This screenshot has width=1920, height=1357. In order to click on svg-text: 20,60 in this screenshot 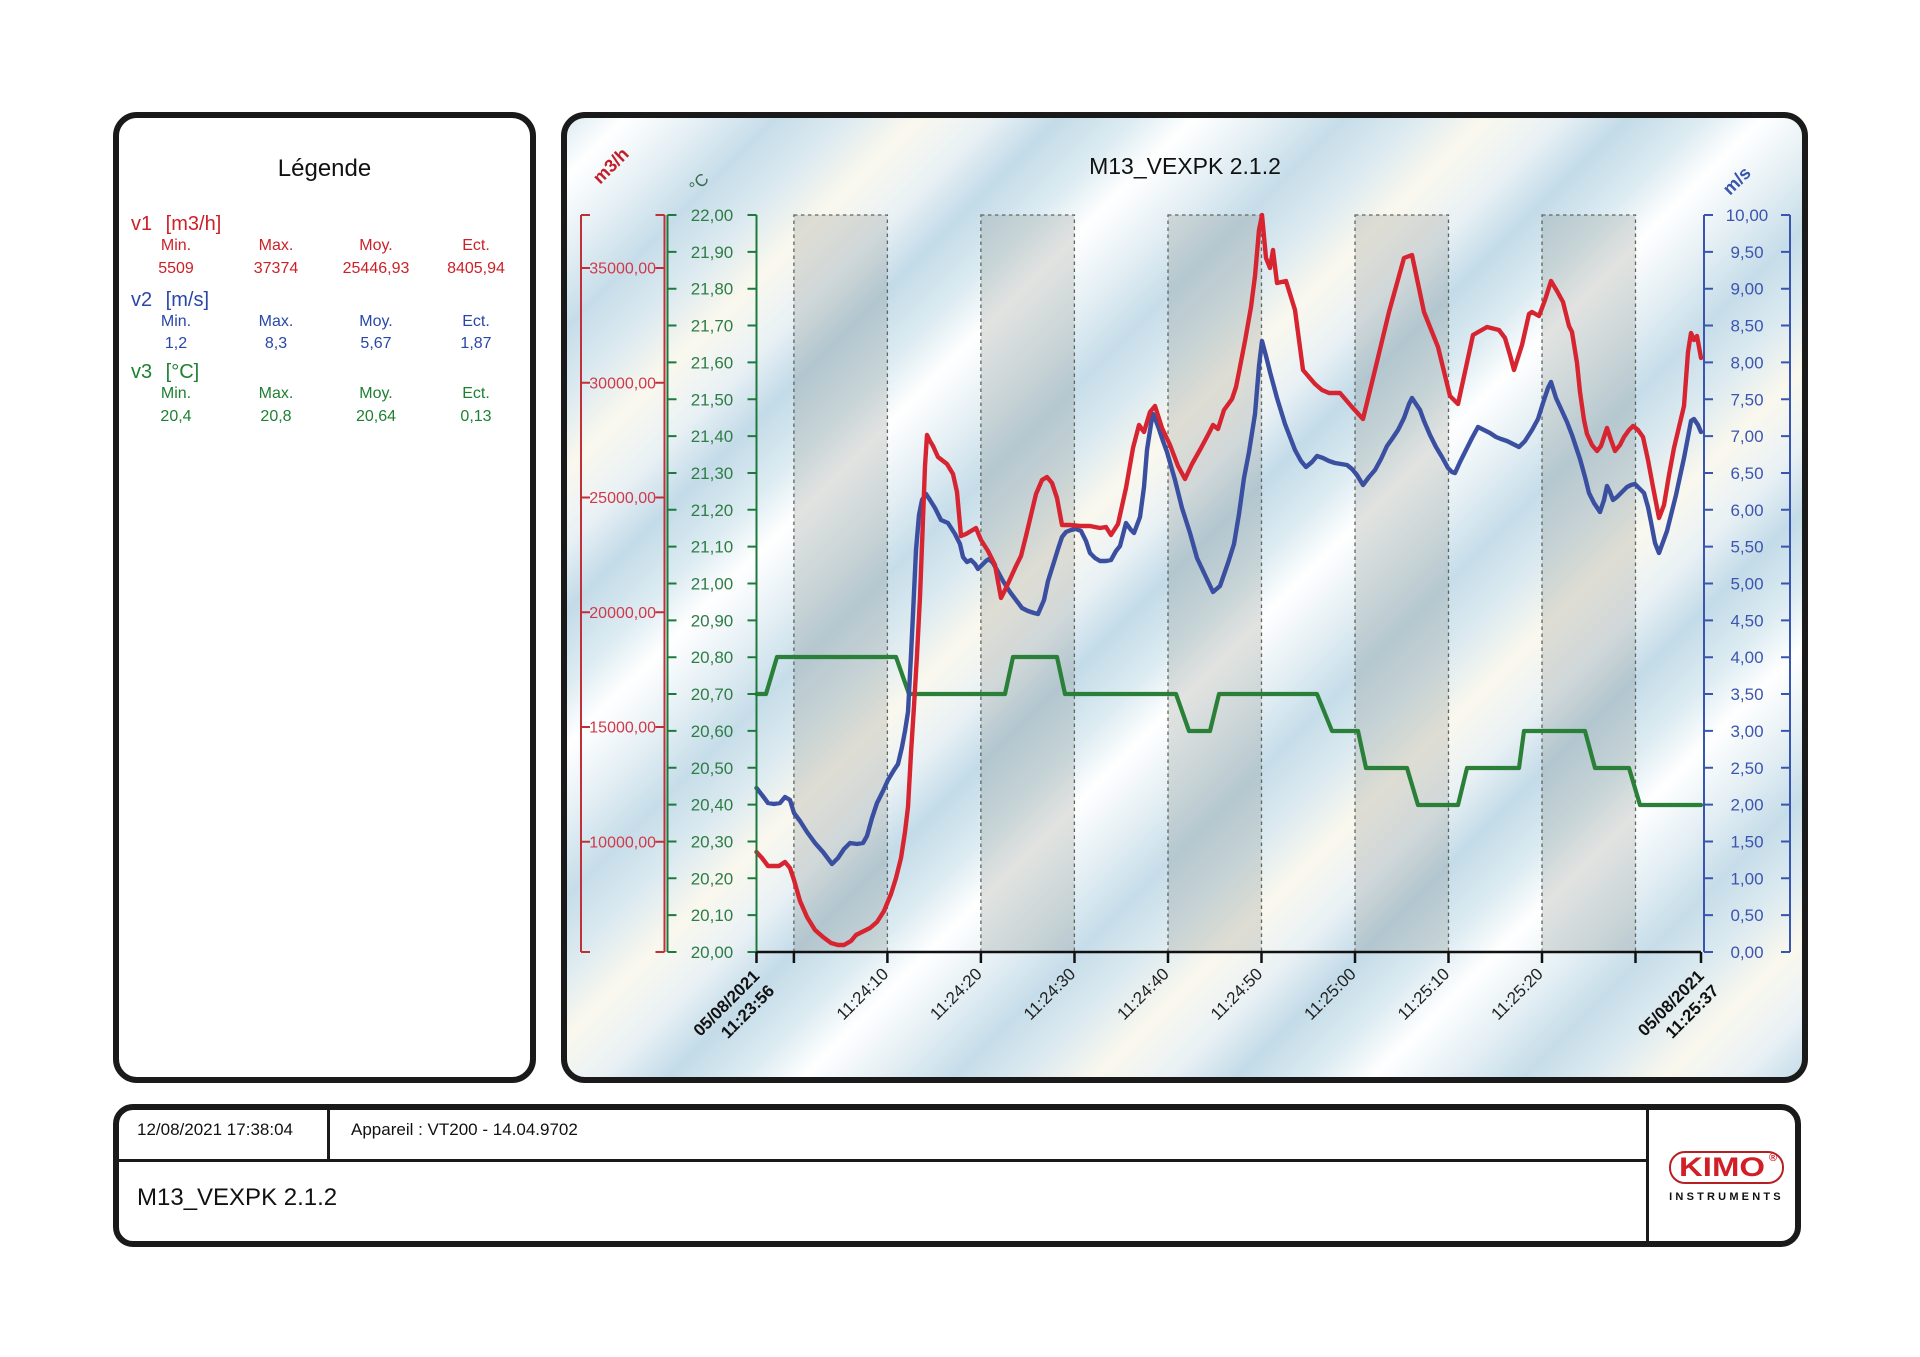, I will do `click(712, 731)`.